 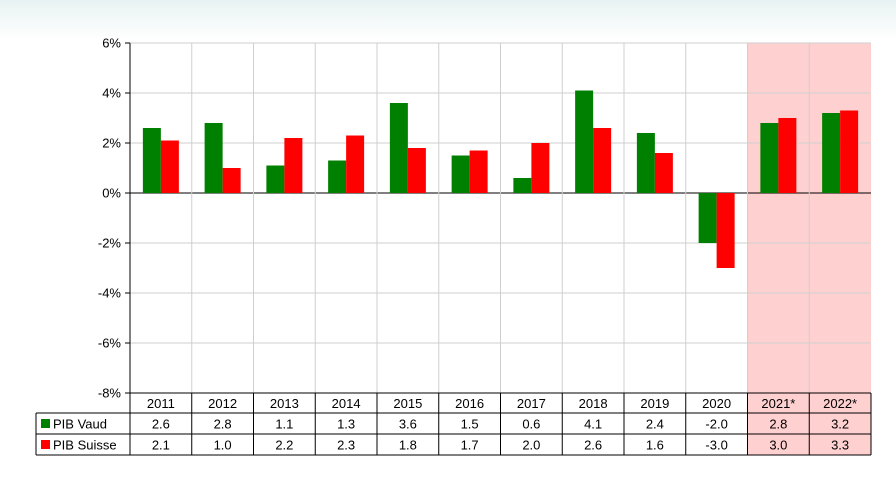 I want to click on data-table-cell: 3.0, so click(x=778, y=445).